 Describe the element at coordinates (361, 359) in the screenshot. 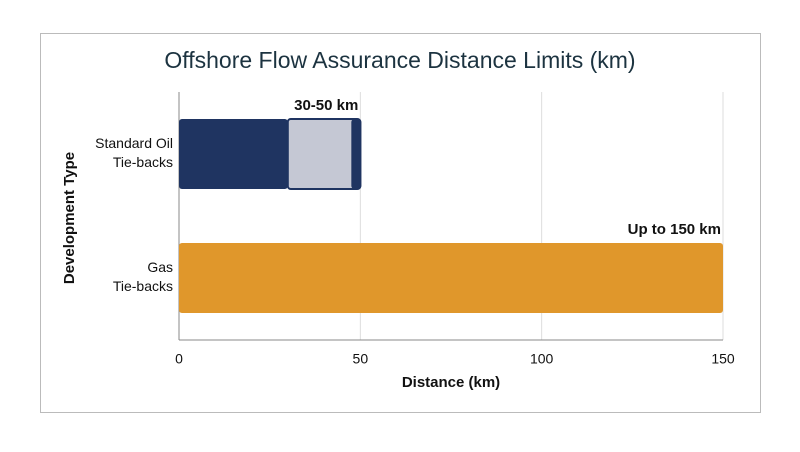

I see `x-tick-label: 50` at that location.